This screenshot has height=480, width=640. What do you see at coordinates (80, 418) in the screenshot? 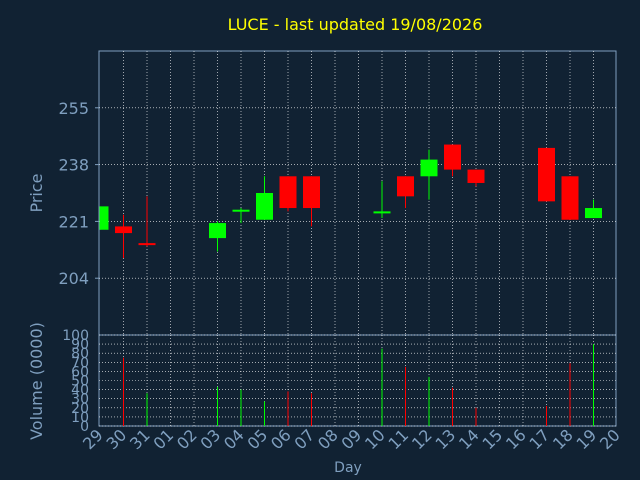
I see `volume-tick-label: 10` at bounding box center [80, 418].